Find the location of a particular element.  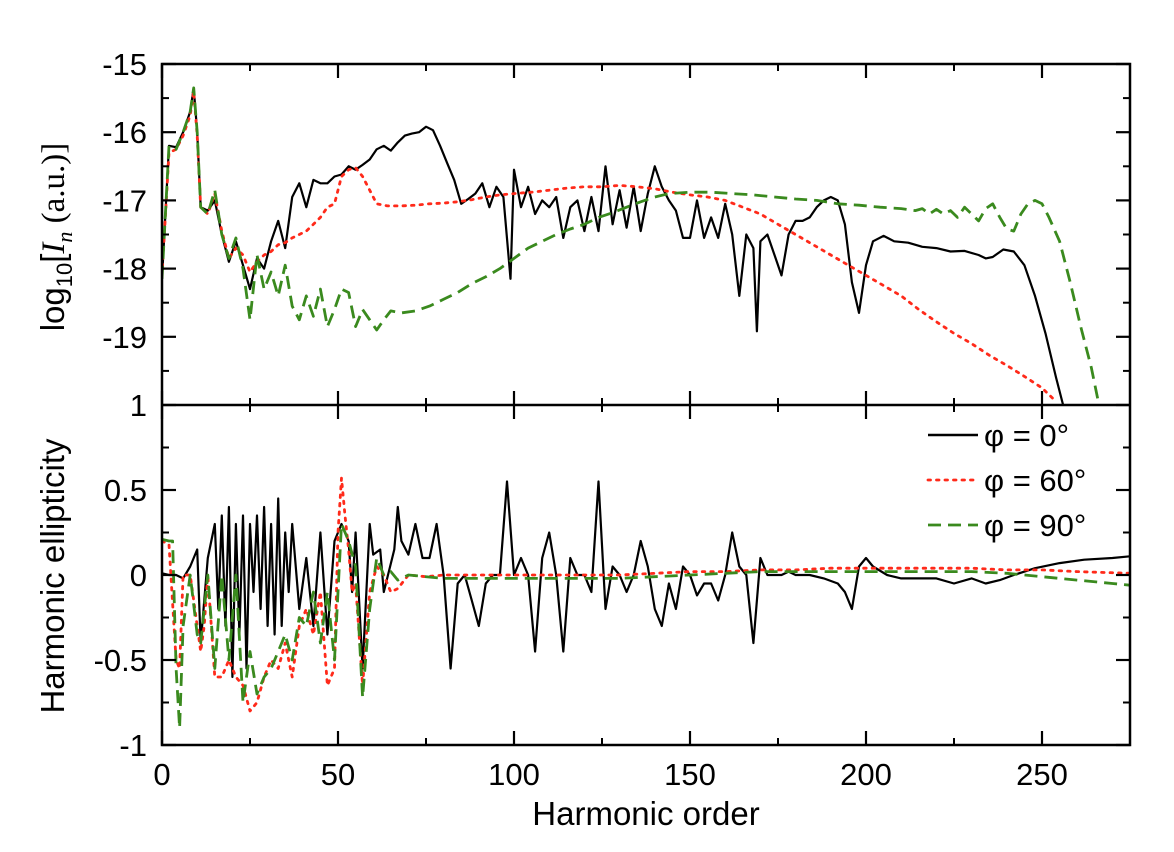

y-tick-label: -18 is located at coordinates (124, 269).